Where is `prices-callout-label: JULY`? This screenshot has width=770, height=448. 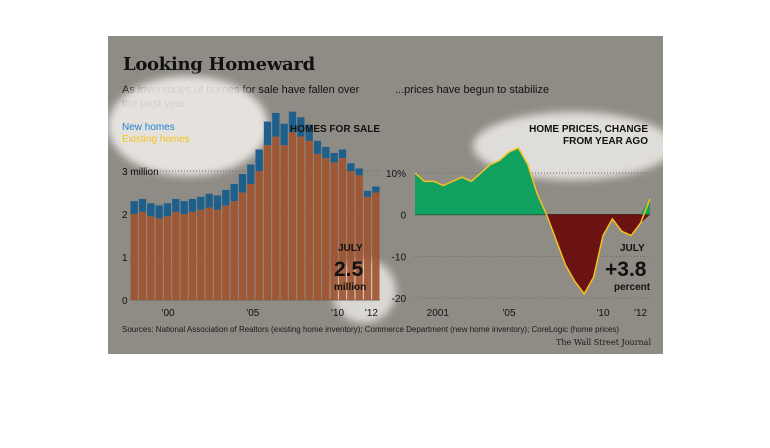 prices-callout-label: JULY is located at coordinates (632, 248).